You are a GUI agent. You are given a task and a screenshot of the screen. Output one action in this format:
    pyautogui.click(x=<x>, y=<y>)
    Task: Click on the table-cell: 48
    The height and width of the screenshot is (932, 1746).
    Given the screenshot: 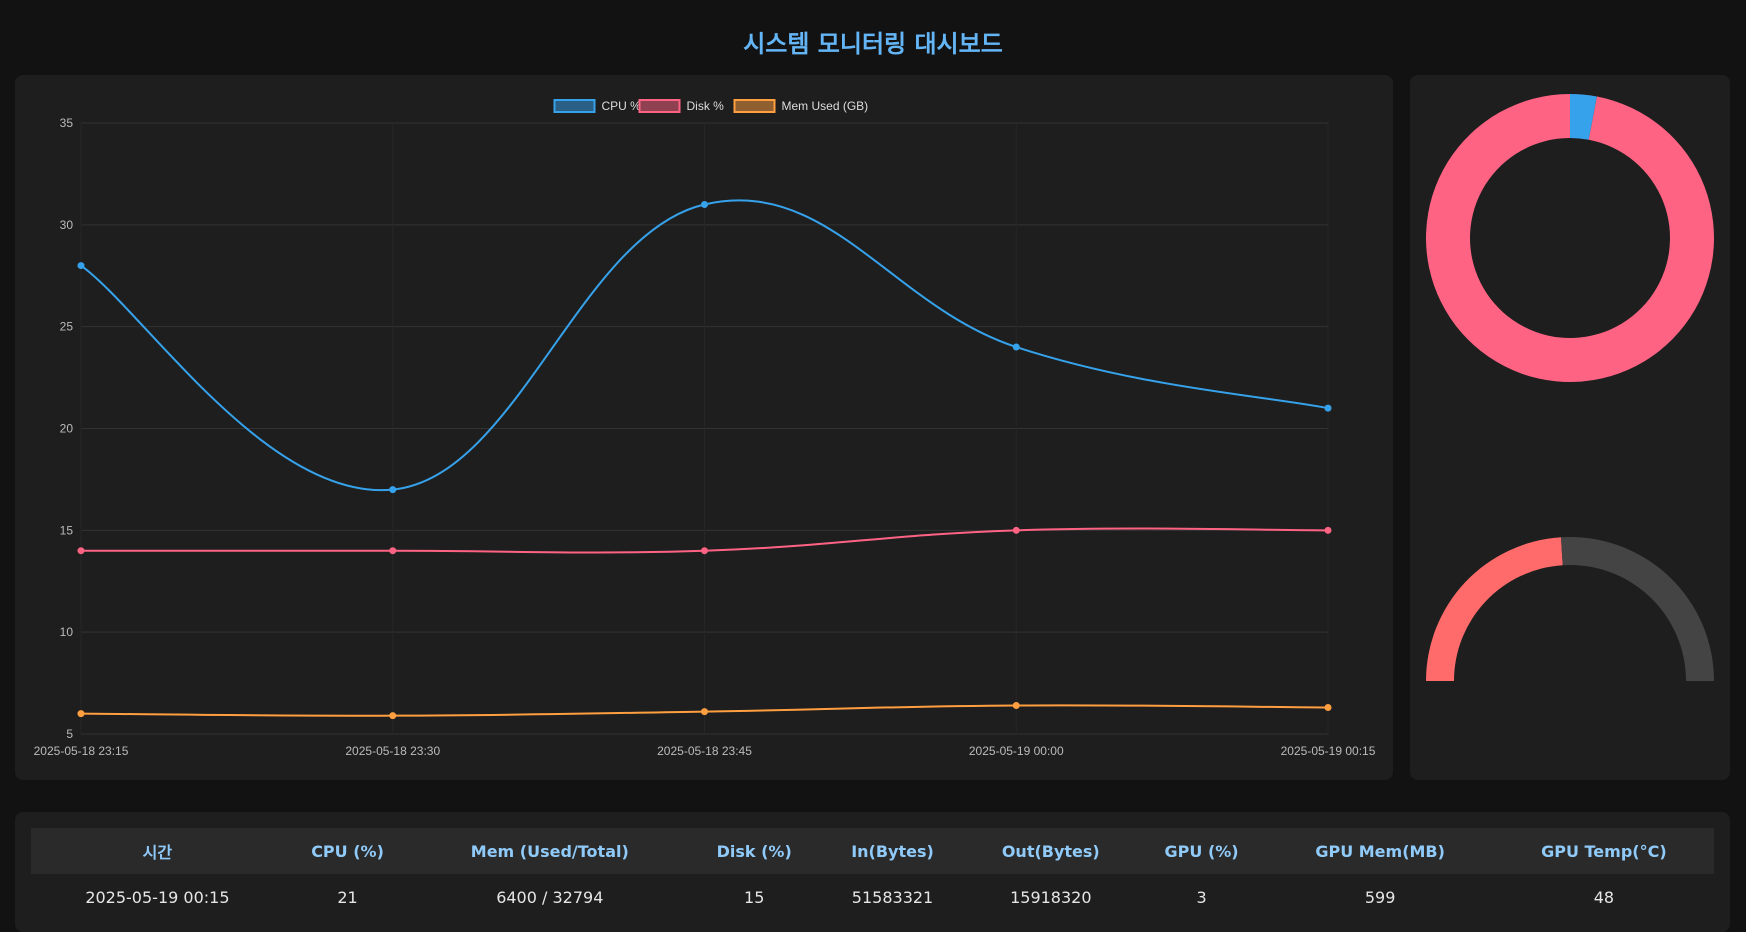 What is the action you would take?
    pyautogui.click(x=1604, y=897)
    